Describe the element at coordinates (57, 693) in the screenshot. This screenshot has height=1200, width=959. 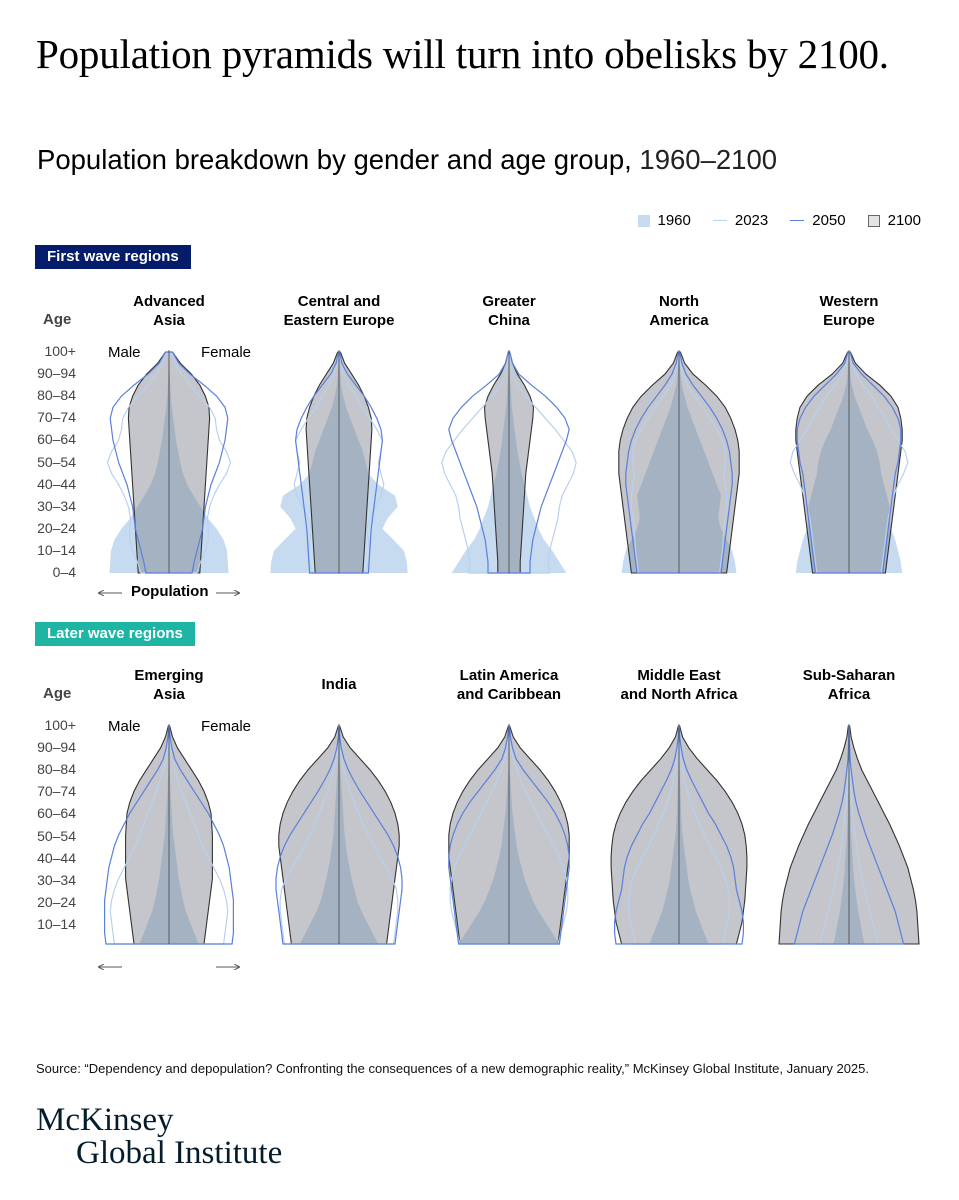
I see `age-axis-label-later: Age` at that location.